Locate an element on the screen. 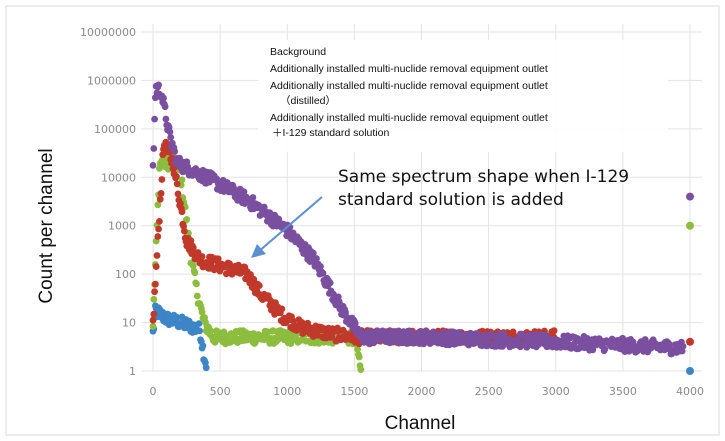  x-tick-label: 1000 is located at coordinates (287, 391).